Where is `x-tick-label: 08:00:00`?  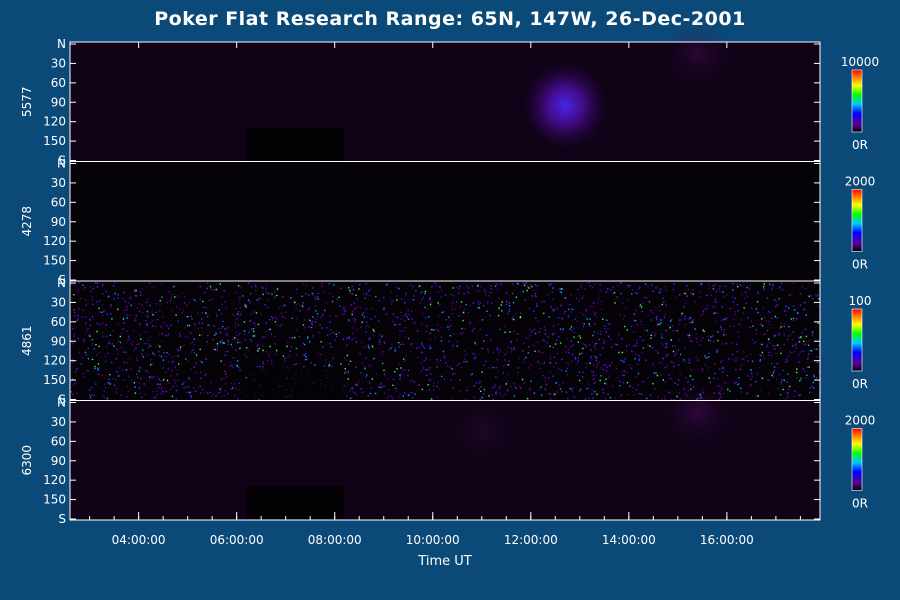
x-tick-label: 08:00:00 is located at coordinates (335, 540).